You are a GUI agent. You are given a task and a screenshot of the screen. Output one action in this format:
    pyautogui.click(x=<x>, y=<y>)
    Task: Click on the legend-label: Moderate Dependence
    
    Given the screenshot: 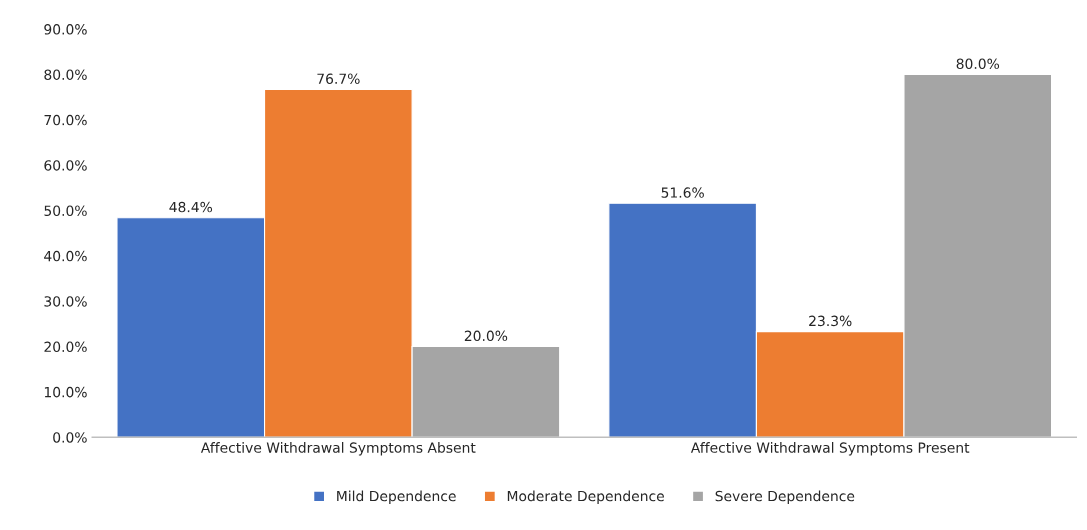 What is the action you would take?
    pyautogui.click(x=585, y=497)
    